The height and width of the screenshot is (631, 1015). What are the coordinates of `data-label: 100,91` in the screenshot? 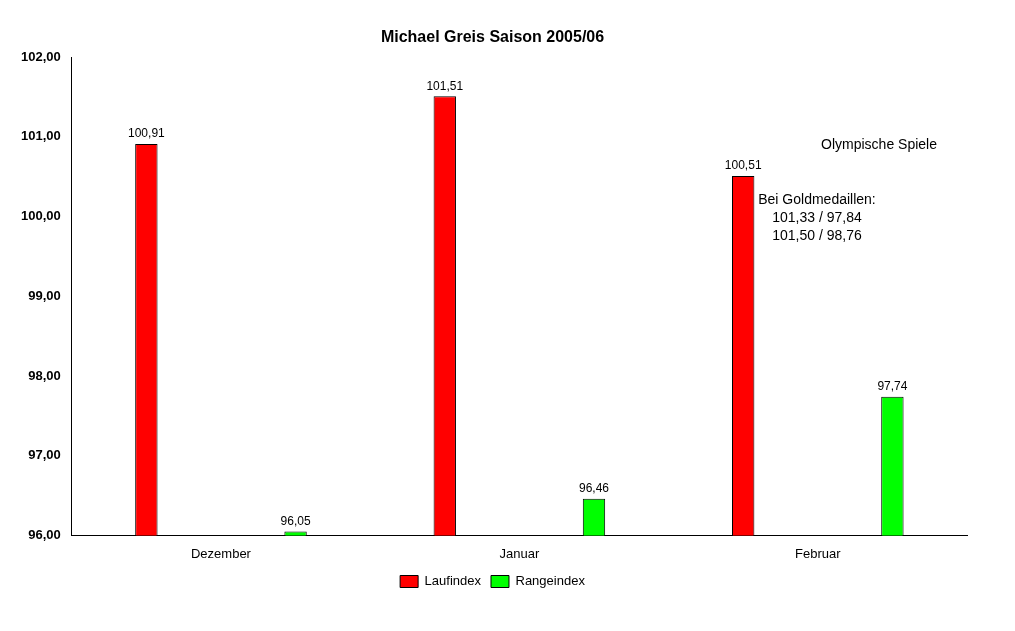 It's located at (147, 133).